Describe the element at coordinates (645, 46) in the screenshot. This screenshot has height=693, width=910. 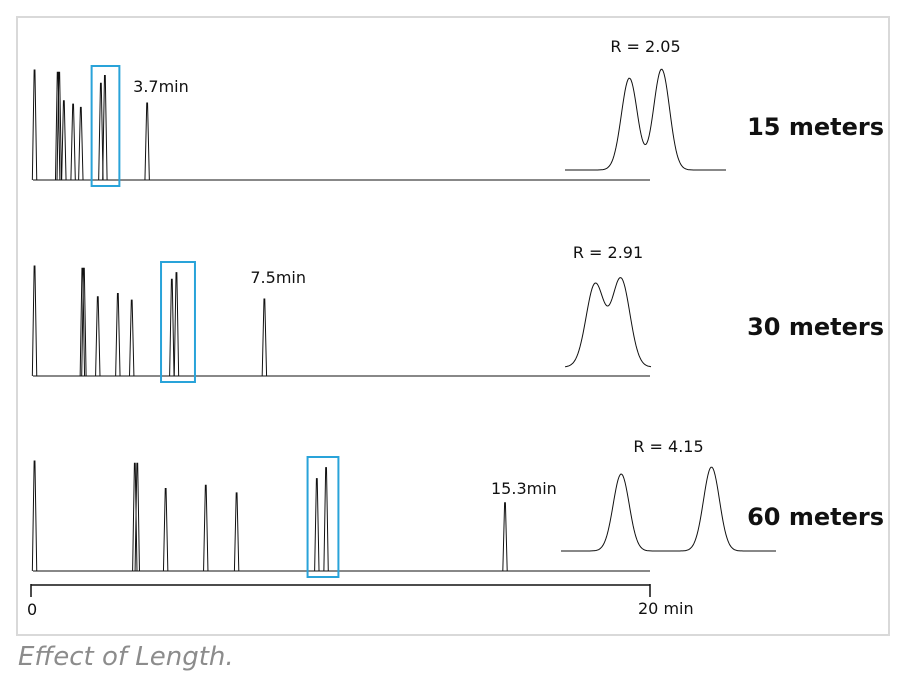
I see `resolution-label: R = 2.05` at that location.